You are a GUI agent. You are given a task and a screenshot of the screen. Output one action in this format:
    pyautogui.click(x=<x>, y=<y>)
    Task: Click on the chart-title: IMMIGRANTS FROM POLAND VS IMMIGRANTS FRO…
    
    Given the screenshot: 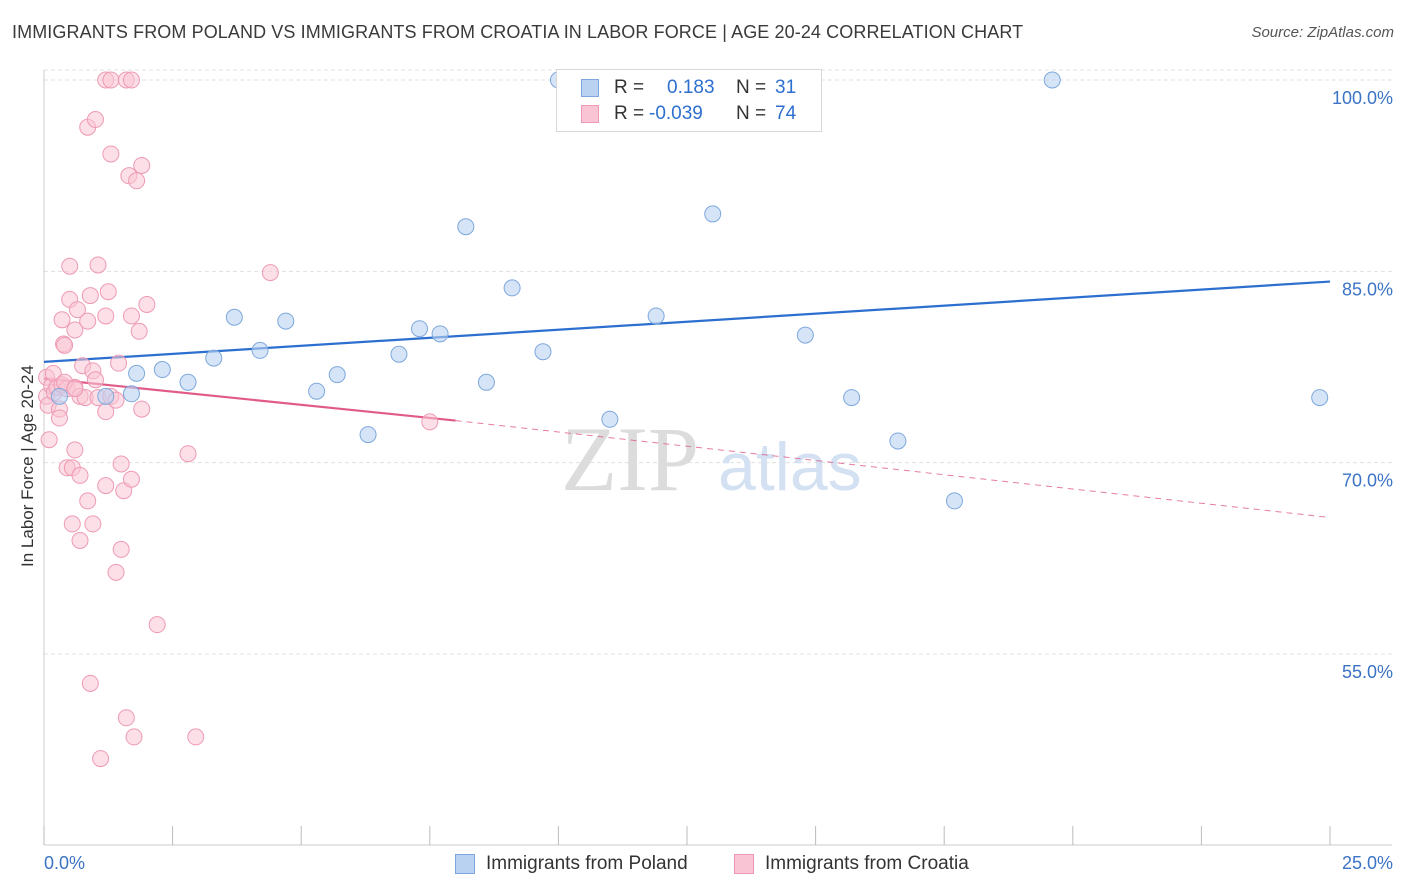 What is the action you would take?
    pyautogui.click(x=518, y=32)
    